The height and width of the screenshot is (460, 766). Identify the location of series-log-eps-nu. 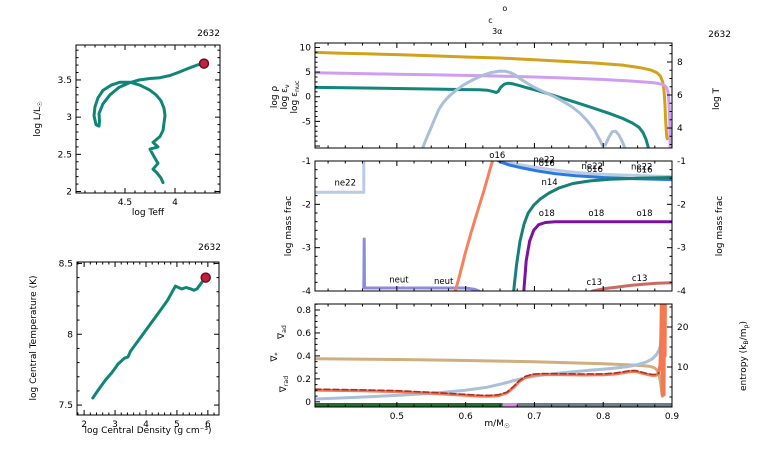
(482, 114).